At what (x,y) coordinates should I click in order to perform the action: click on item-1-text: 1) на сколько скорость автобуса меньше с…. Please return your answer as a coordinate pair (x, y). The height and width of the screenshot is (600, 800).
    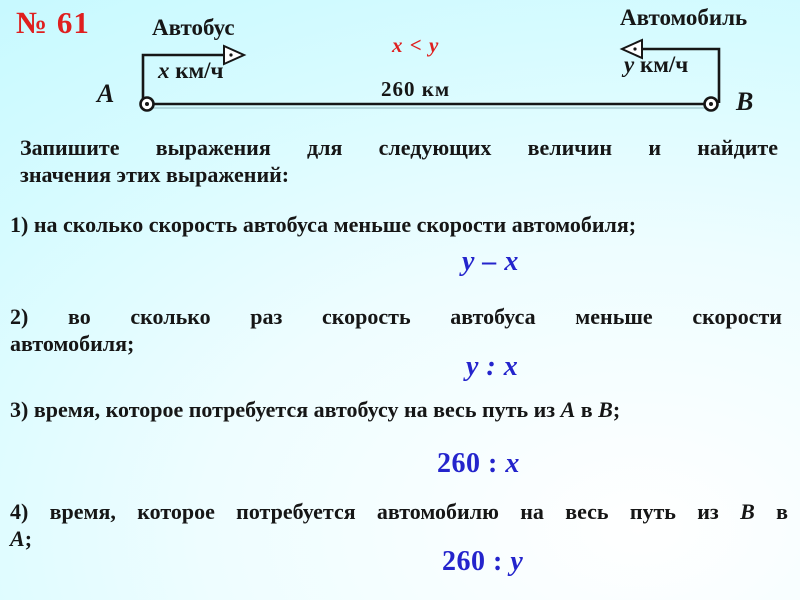
    Looking at the image, I should click on (323, 224).